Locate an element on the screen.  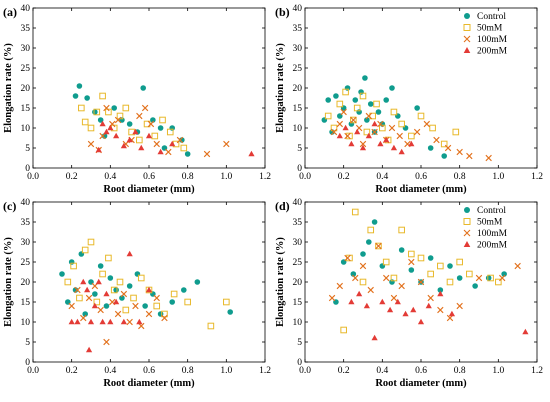
panel-label: (b) is located at coordinates (282, 12).